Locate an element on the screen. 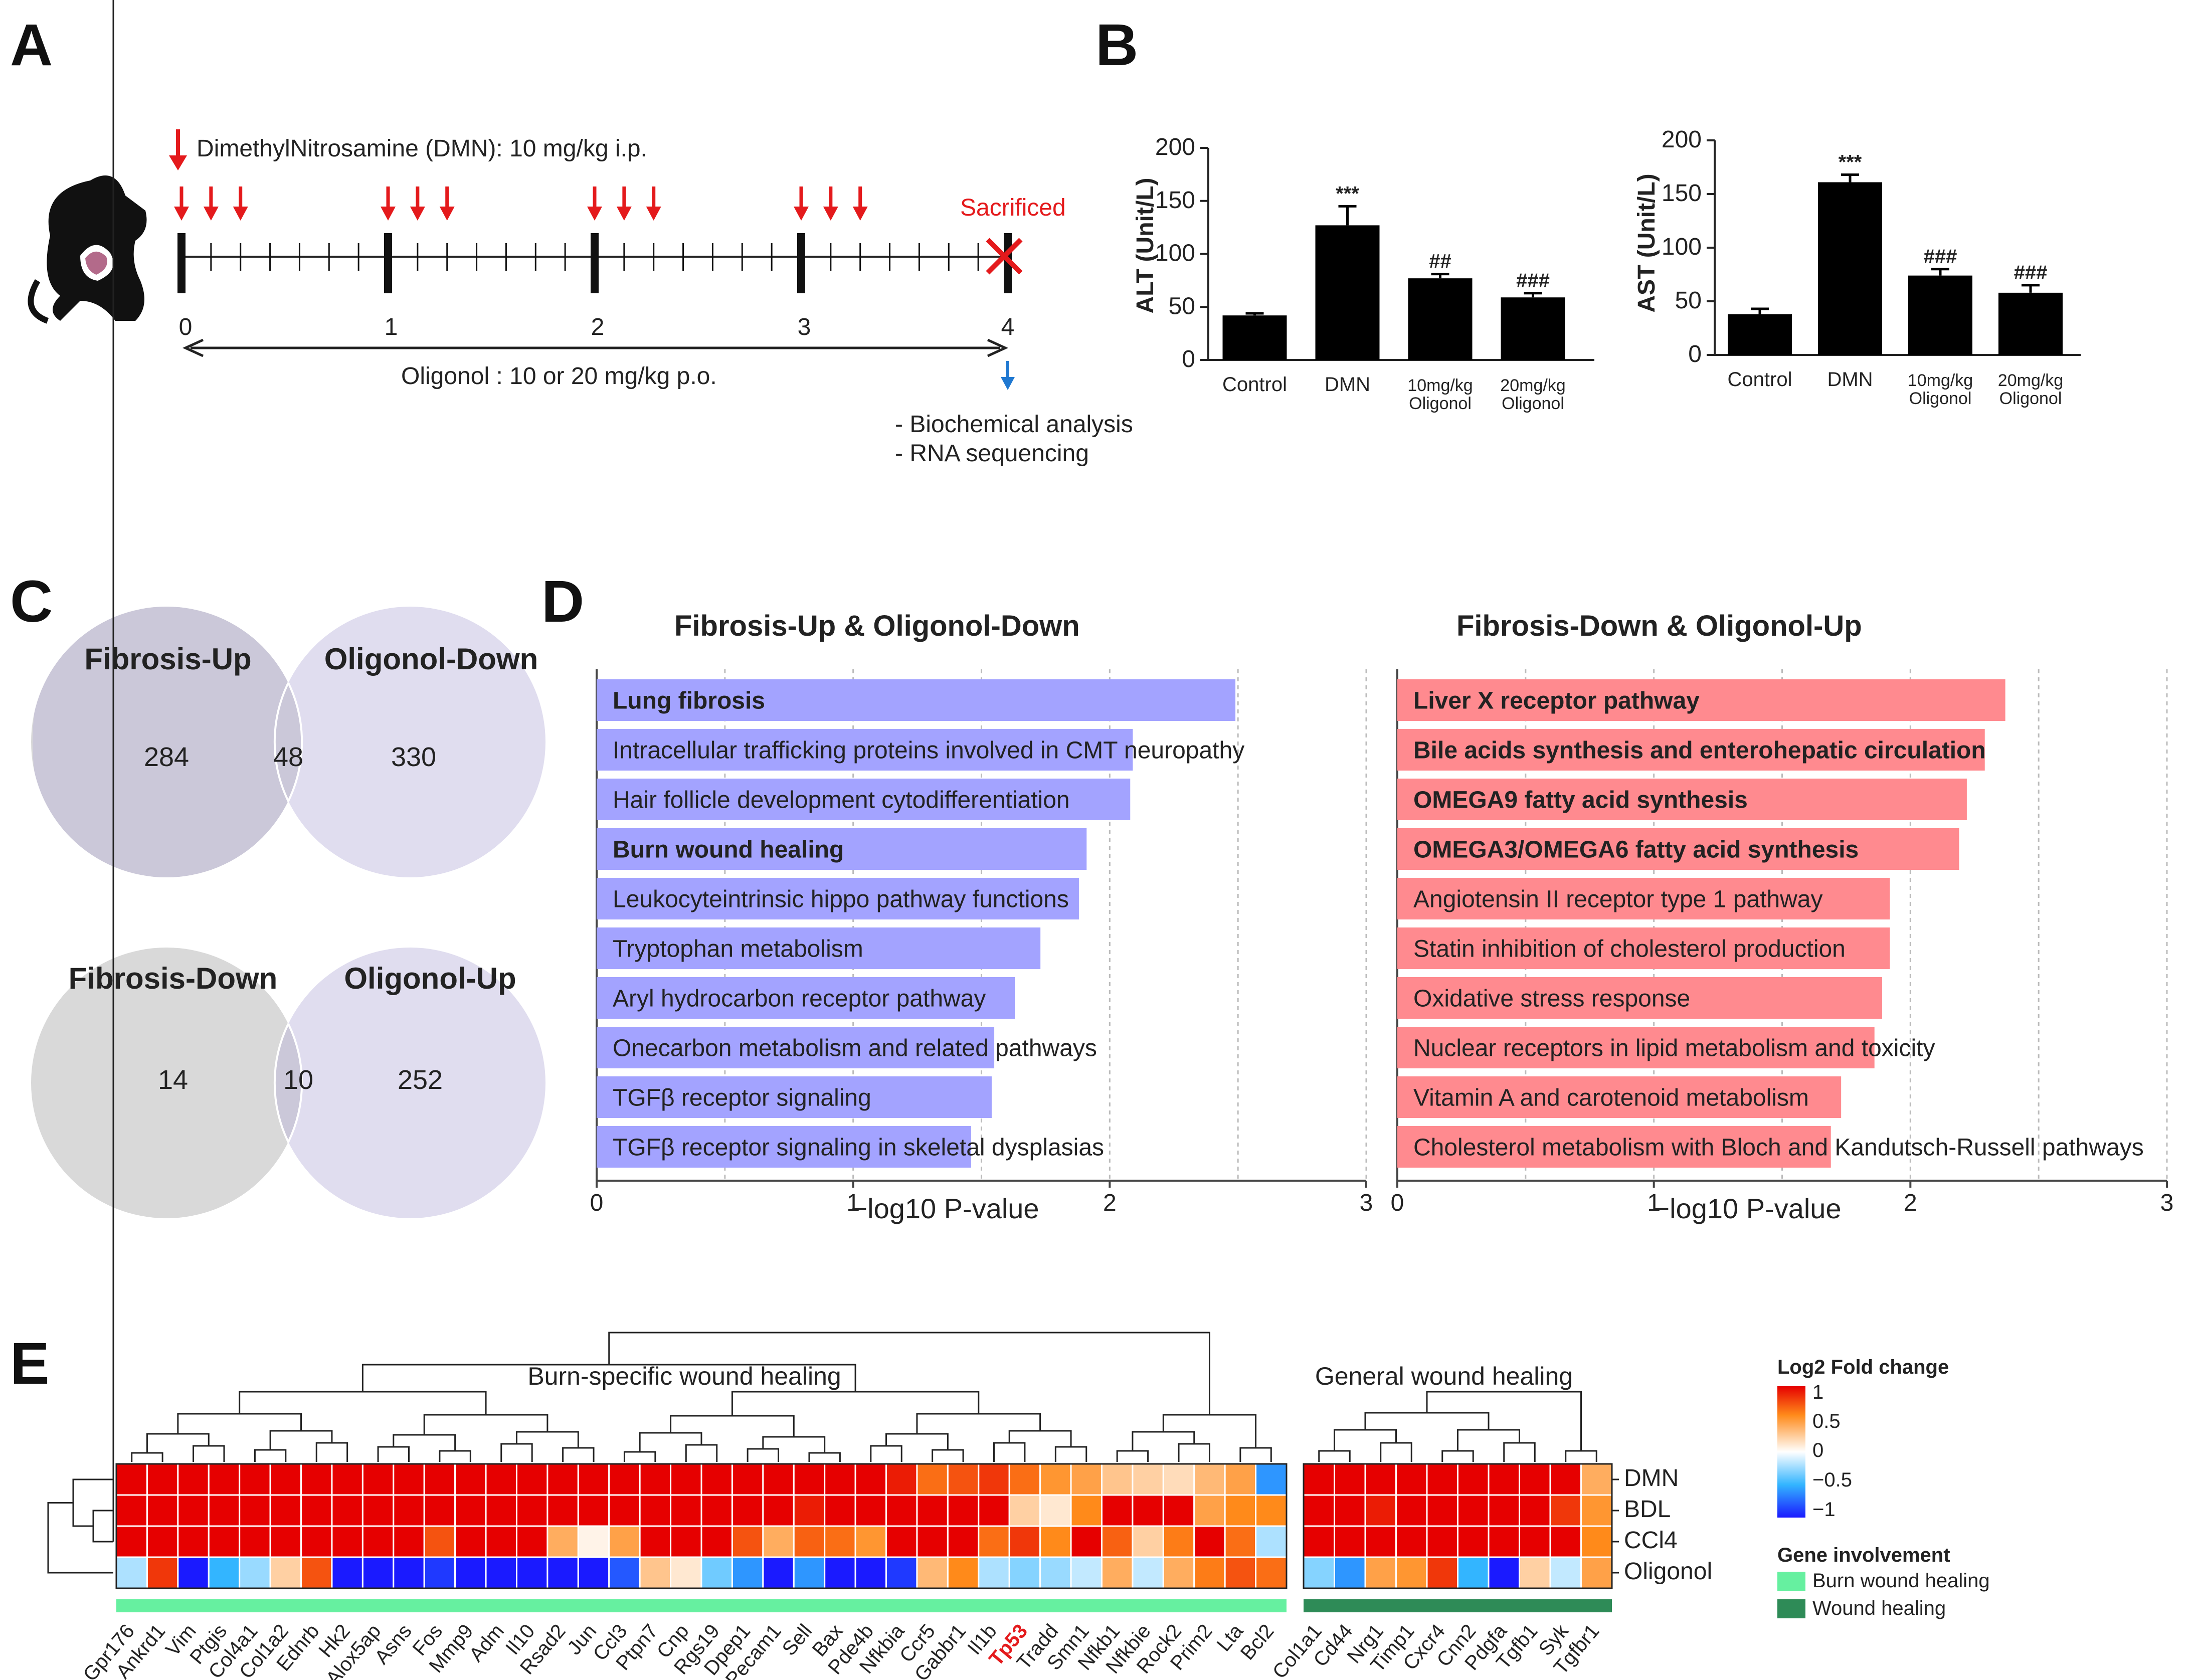  d-left-xlabel: −log10 P-value is located at coordinates (945, 1208).